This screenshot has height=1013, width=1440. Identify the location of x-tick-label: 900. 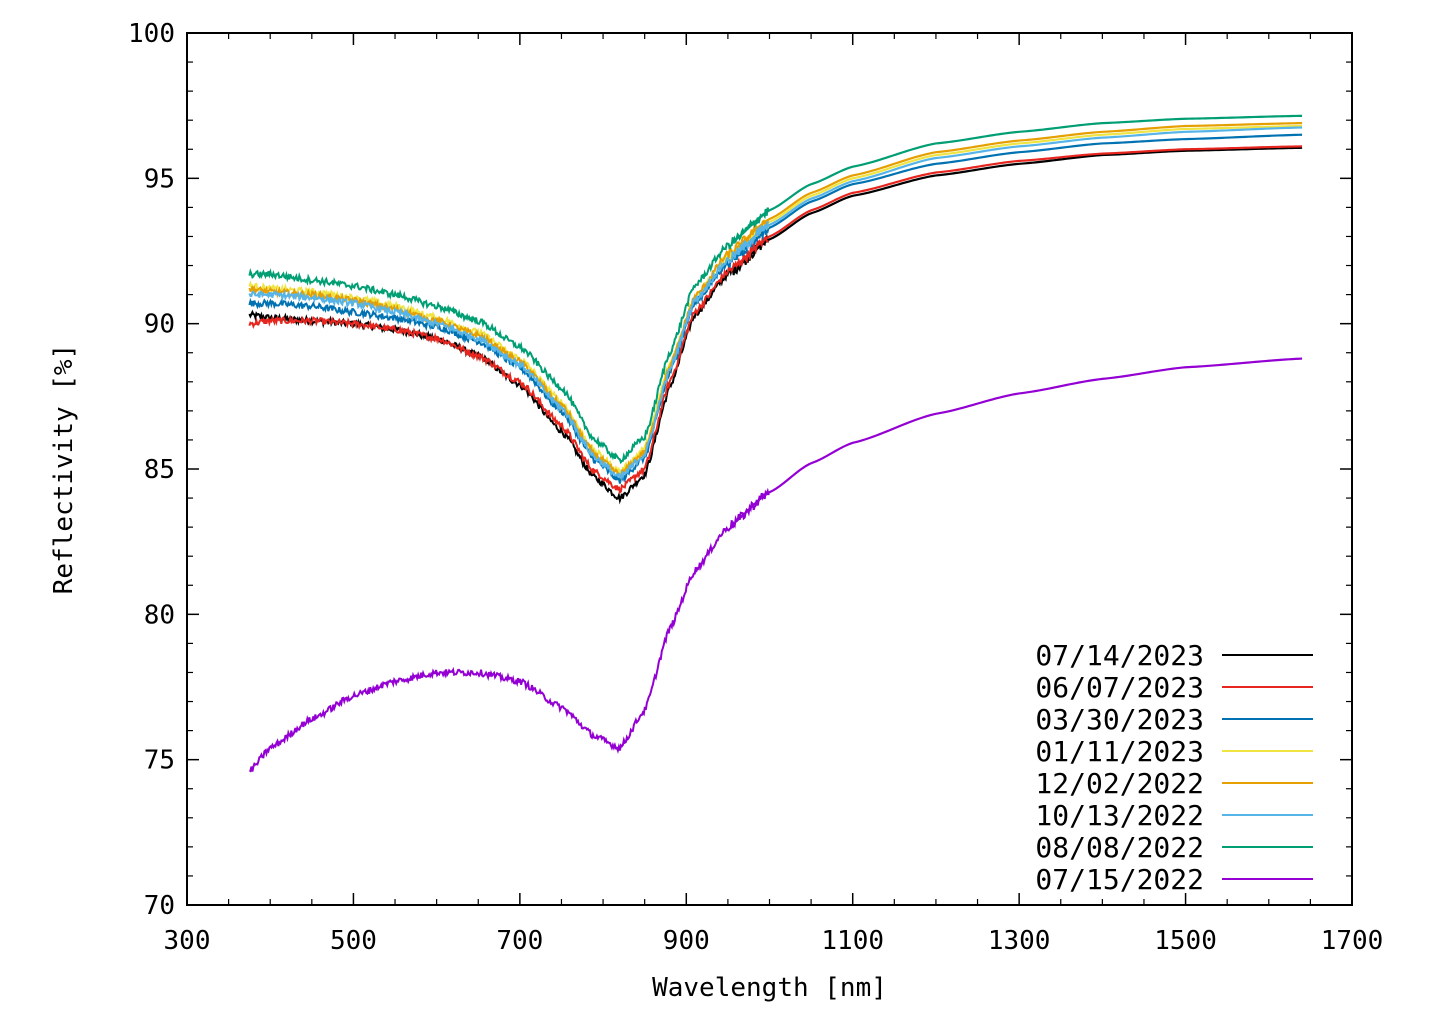
(686, 941).